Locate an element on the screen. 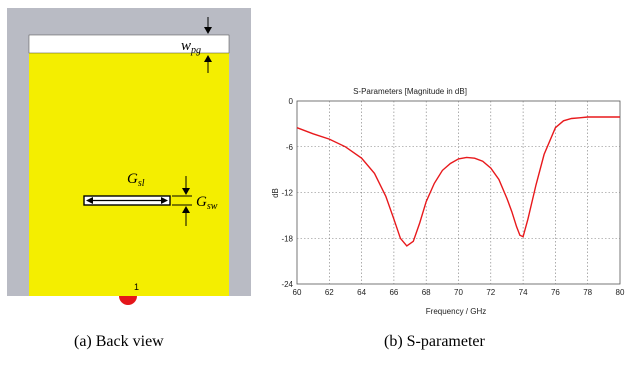  wpg-label: wpg is located at coordinates (191, 47).